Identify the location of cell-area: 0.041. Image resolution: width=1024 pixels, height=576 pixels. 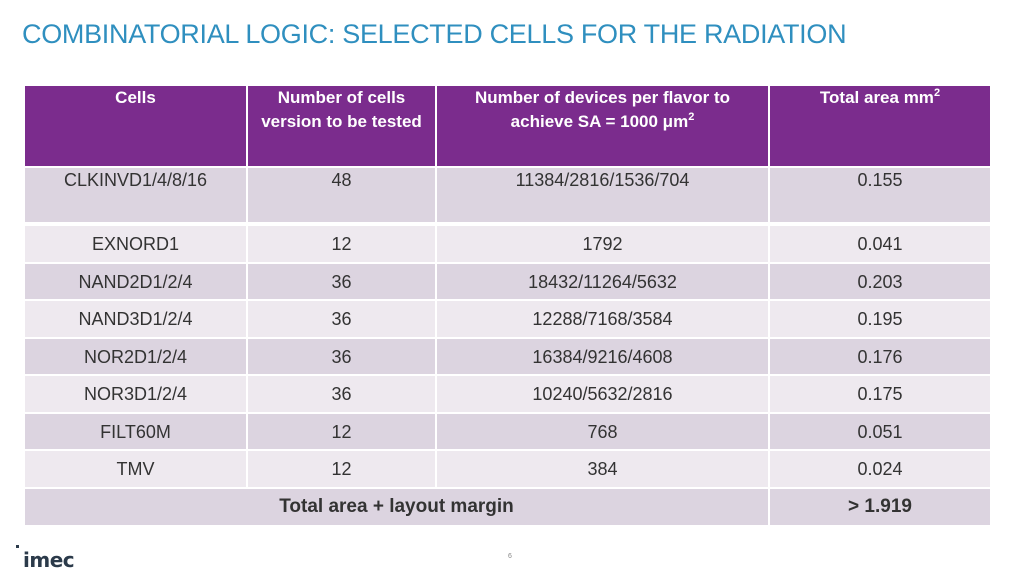
(880, 245).